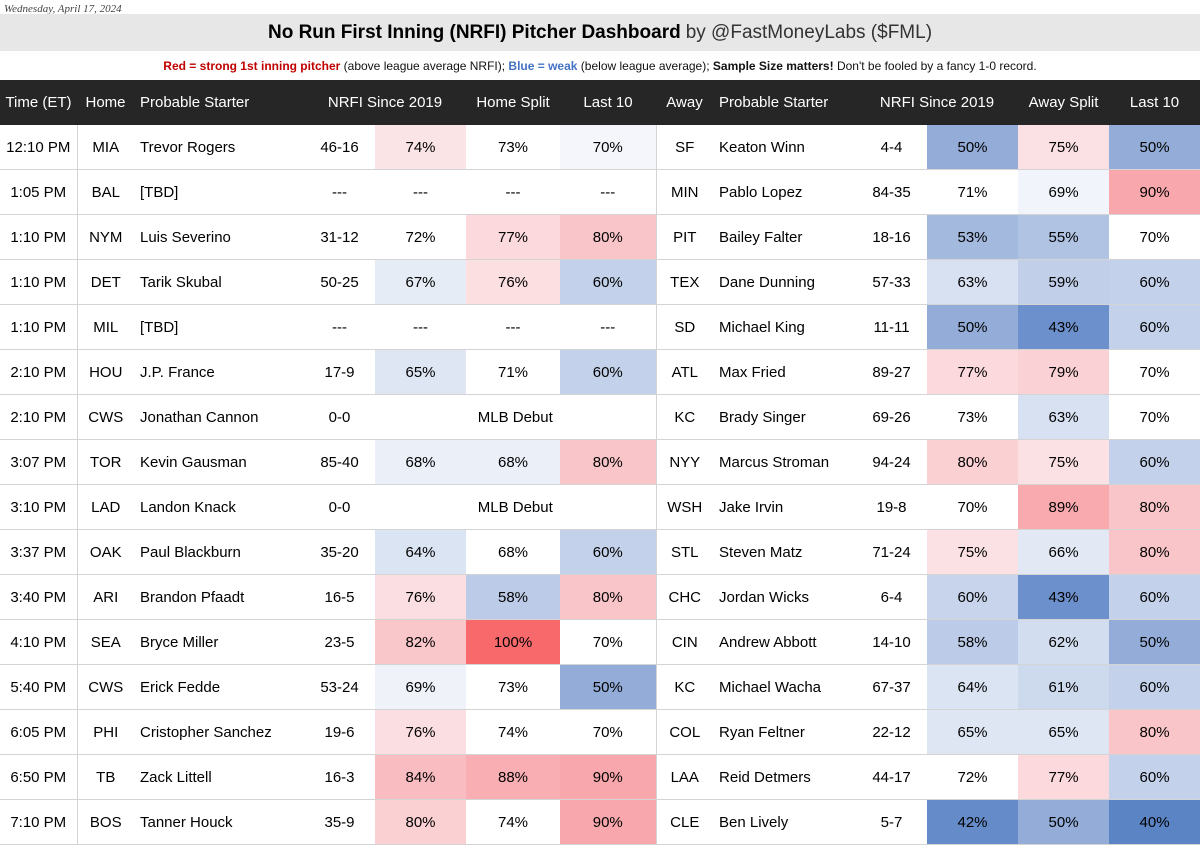 Image resolution: width=1200 pixels, height=848 pixels. What do you see at coordinates (421, 687) in the screenshot?
I see `home-nrfi-pct: 69%` at bounding box center [421, 687].